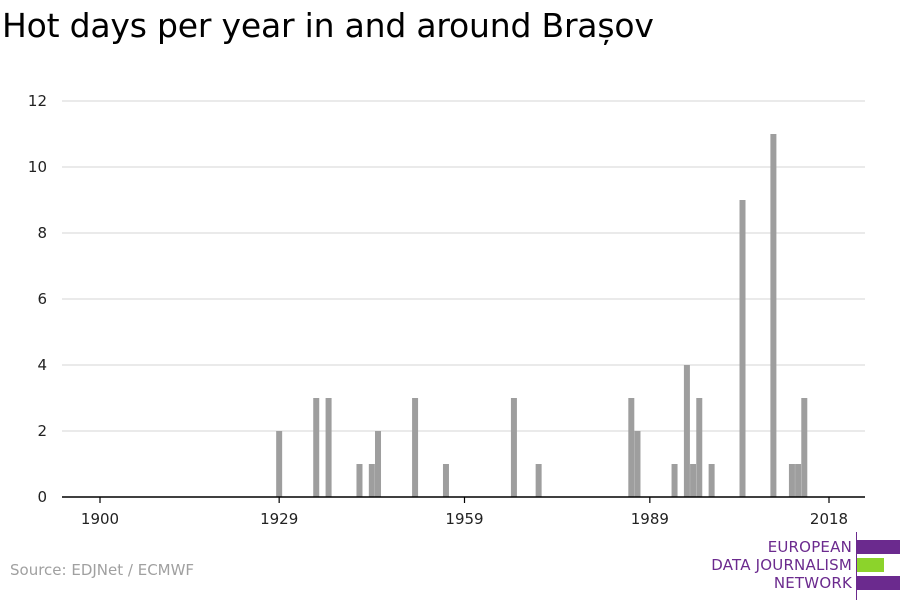 The height and width of the screenshot is (600, 900). What do you see at coordinates (102, 570) in the screenshot?
I see `source-note: Source: EDJNet / ECMWF` at bounding box center [102, 570].